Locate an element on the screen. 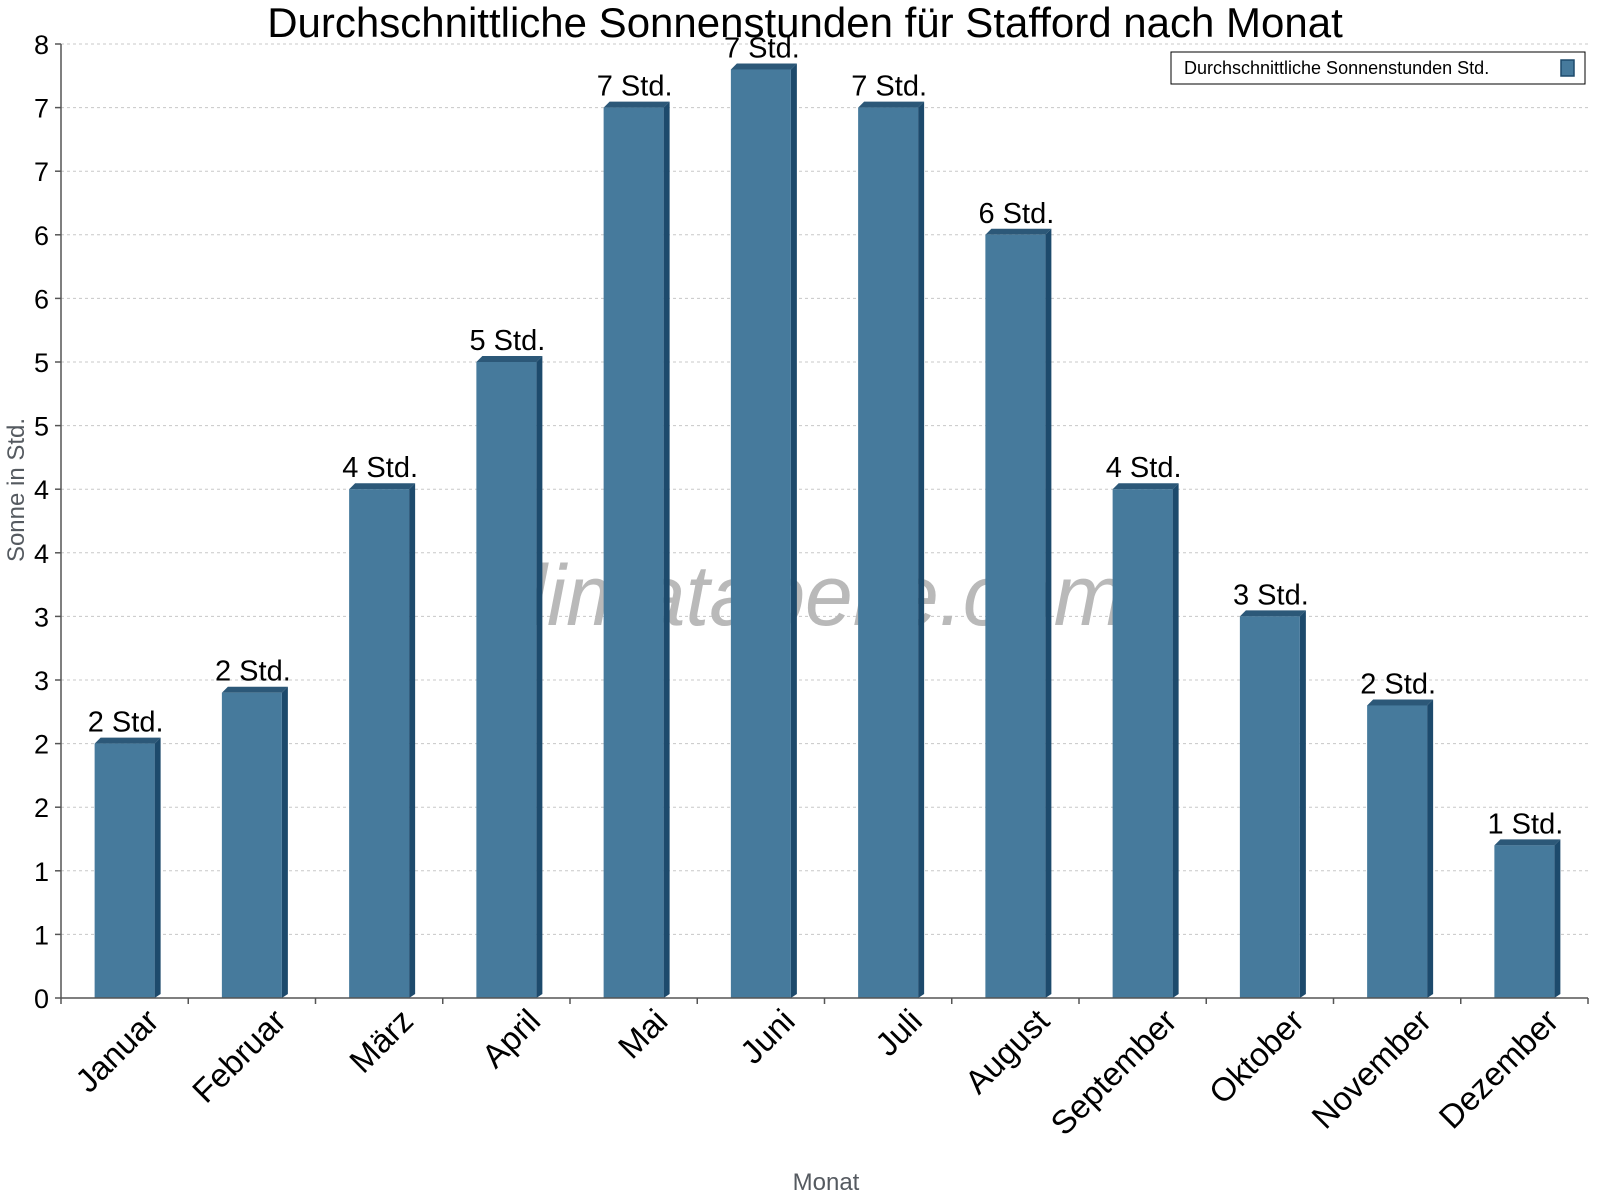 The image size is (1600, 1200). data-label: 1 Std. is located at coordinates (1525, 824).